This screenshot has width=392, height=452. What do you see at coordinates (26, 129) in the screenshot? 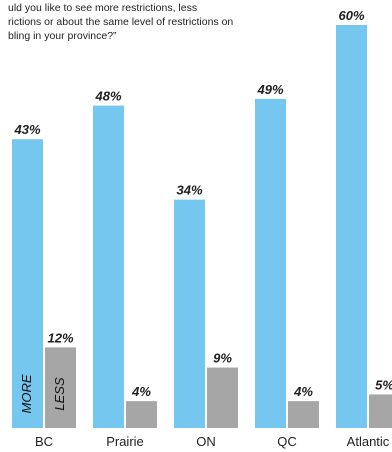
I see `value-label-bc-more: 43%` at bounding box center [26, 129].